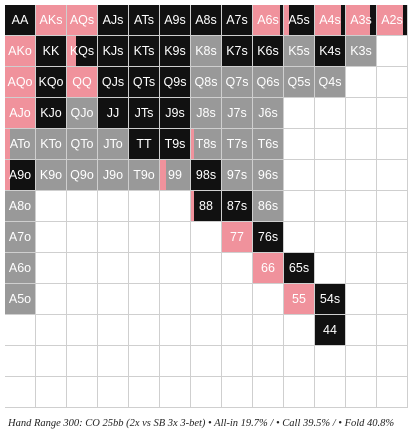  I want to click on hand-cell-A4s: A4s, so click(330, 20).